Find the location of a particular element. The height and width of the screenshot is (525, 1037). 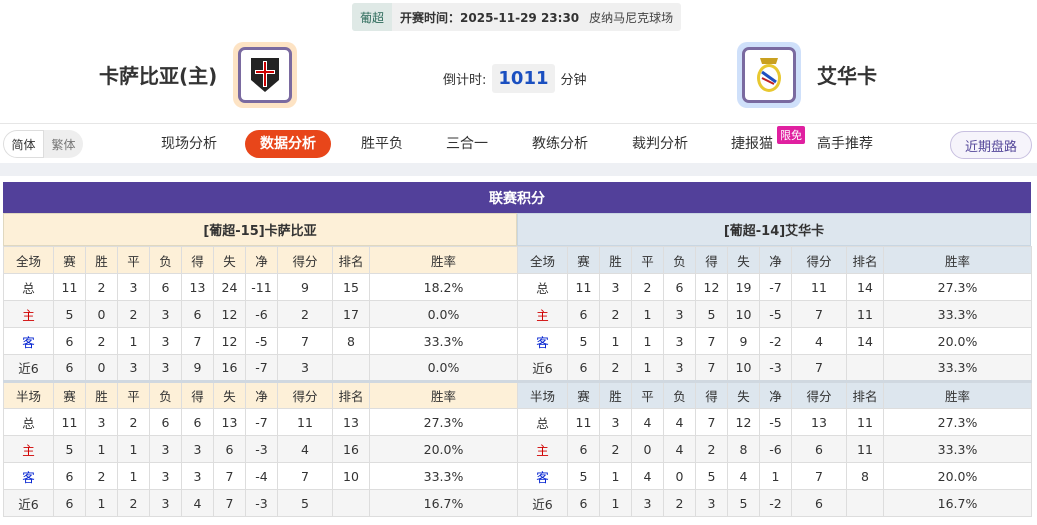

tab-1x2: 胜平负 is located at coordinates (382, 144).